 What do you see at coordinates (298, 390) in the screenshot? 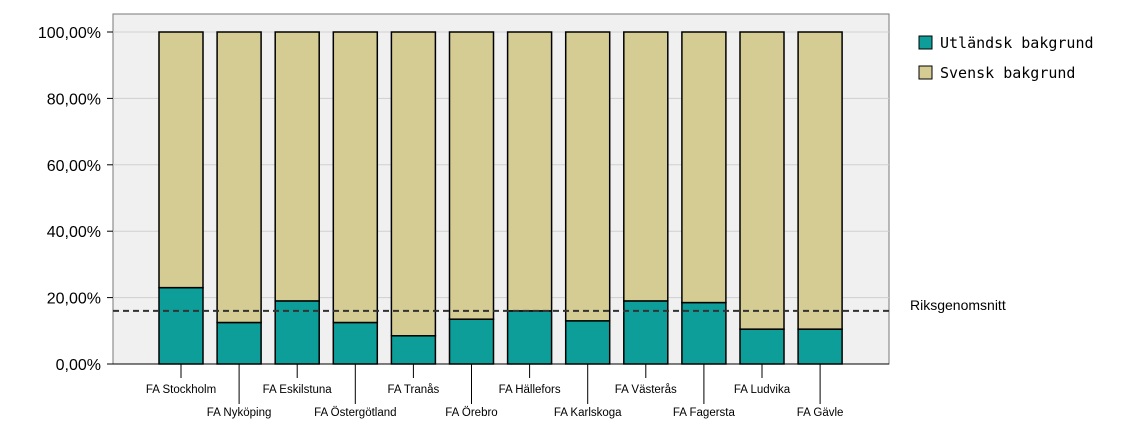
I see `x-tick-label: FA Eskilstuna` at bounding box center [298, 390].